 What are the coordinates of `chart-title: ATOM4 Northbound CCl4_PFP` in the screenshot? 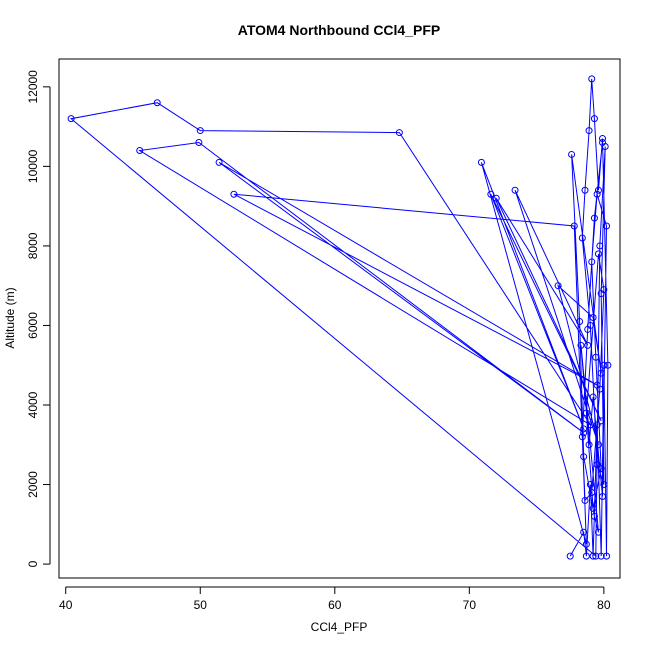 It's located at (339, 30).